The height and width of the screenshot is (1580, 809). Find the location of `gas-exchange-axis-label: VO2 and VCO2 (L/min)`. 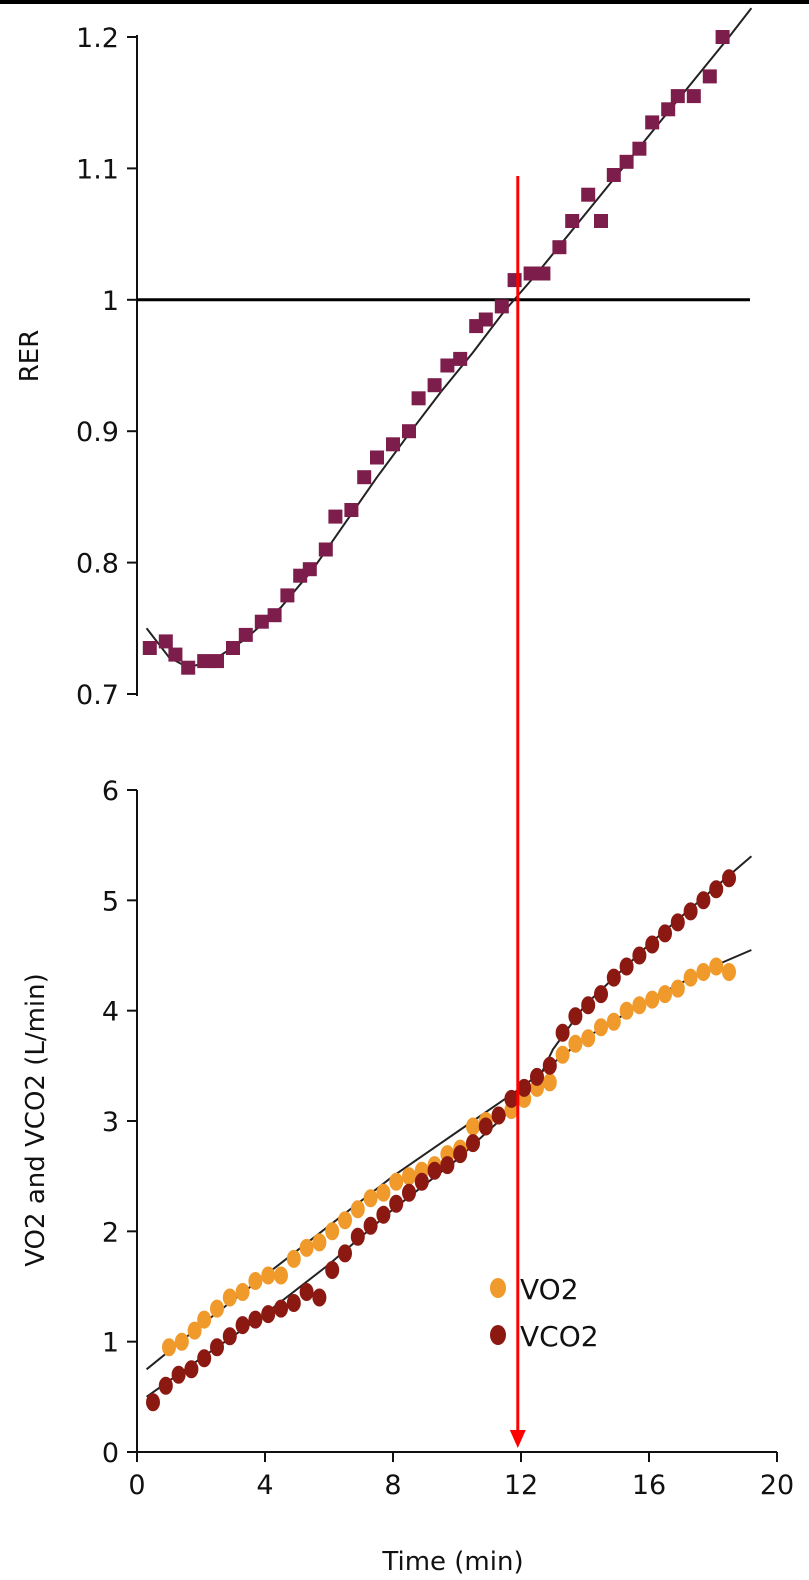

gas-exchange-axis-label: VO2 and VCO2 (L/min) is located at coordinates (36, 1120).